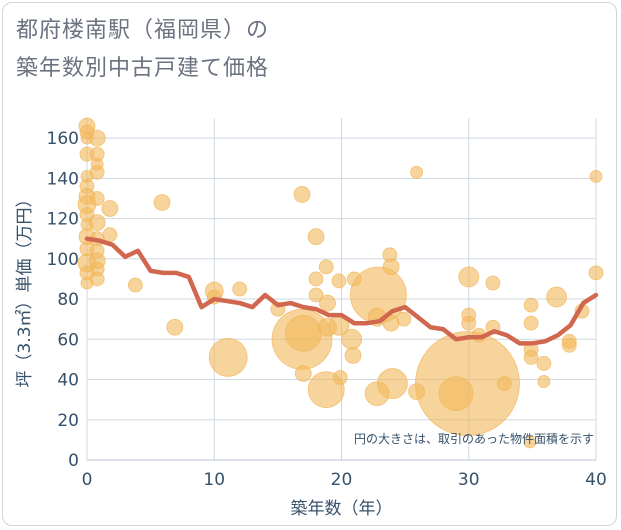 The width and height of the screenshot is (621, 530). What do you see at coordinates (469, 480) in the screenshot?
I see `x-tick-label: 30` at bounding box center [469, 480].